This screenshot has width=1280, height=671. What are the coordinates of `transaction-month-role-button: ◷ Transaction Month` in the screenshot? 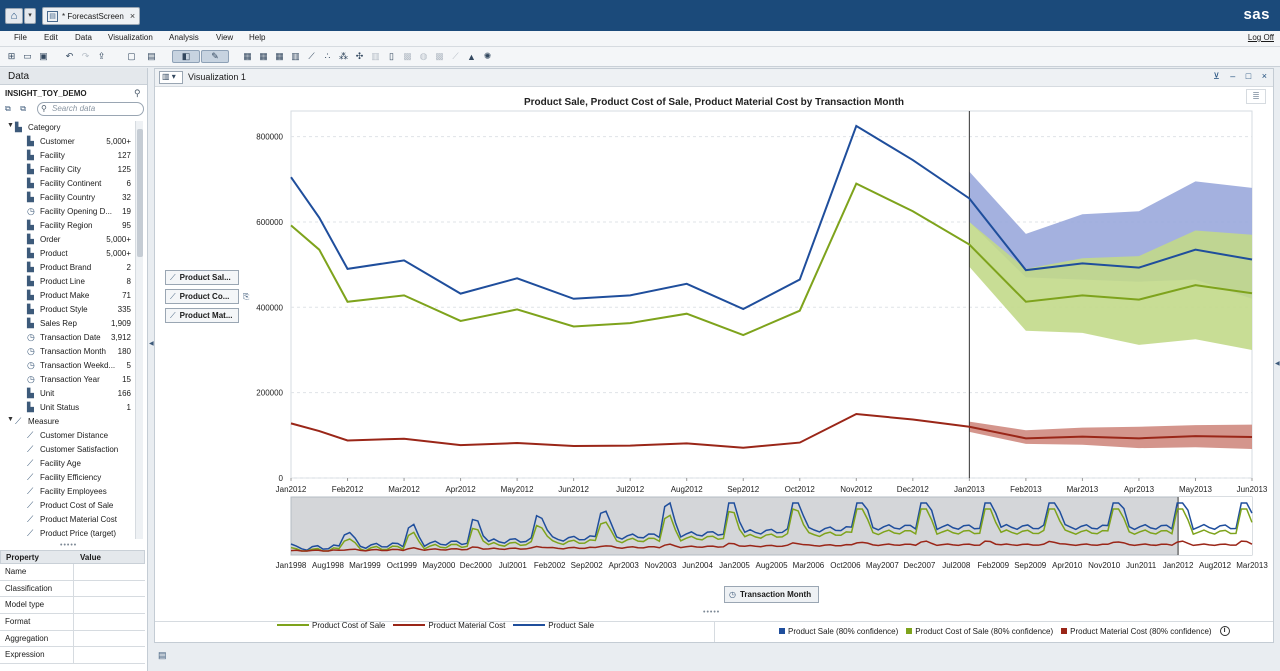 It's located at (771, 594).